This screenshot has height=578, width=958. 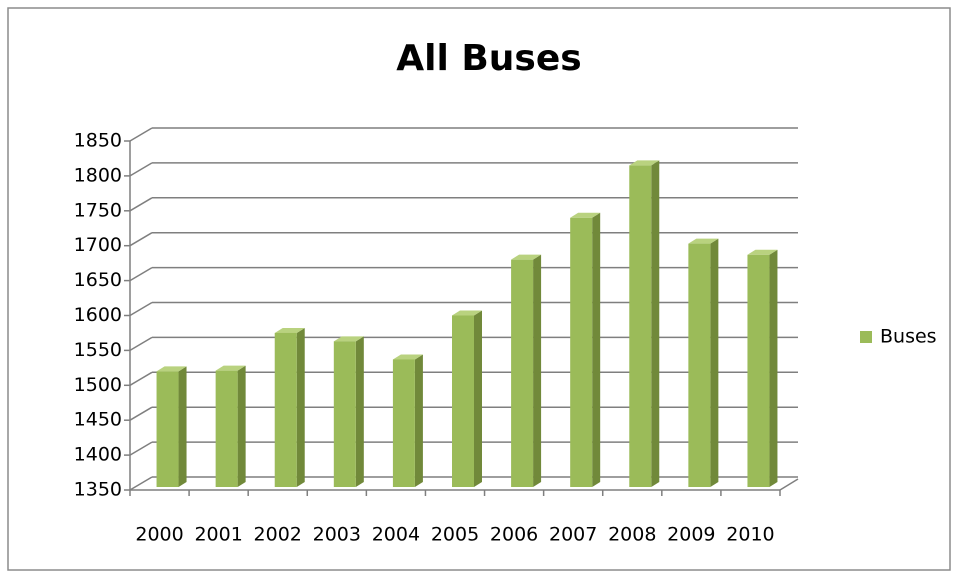 I want to click on y-tick-label: 1550, so click(x=98, y=350).